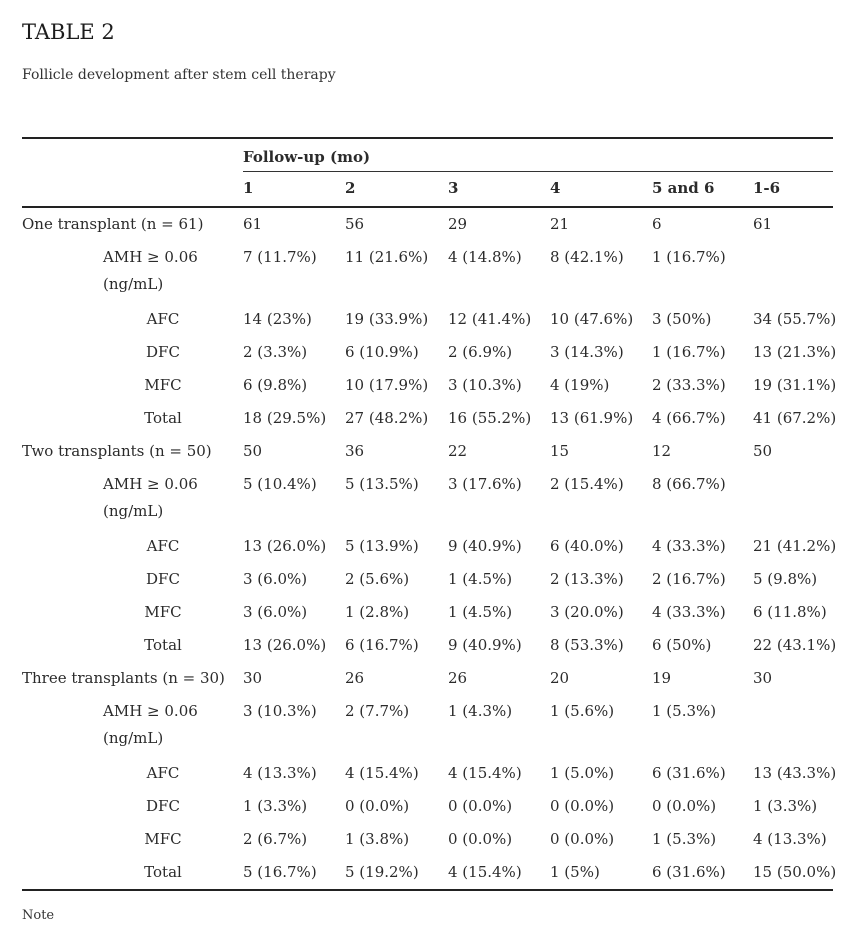 Image resolution: width=855 pixels, height=938 pixels. I want to click on row-label: DFC, so click(163, 579).